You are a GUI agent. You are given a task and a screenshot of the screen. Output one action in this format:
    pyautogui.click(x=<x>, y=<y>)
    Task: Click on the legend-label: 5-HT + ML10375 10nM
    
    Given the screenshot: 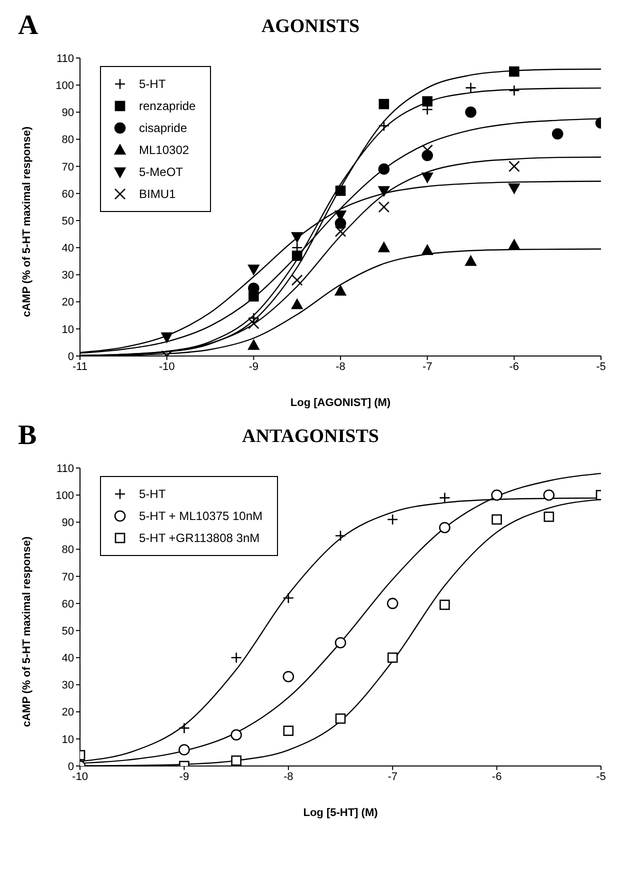 What is the action you would take?
    pyautogui.click(x=201, y=516)
    